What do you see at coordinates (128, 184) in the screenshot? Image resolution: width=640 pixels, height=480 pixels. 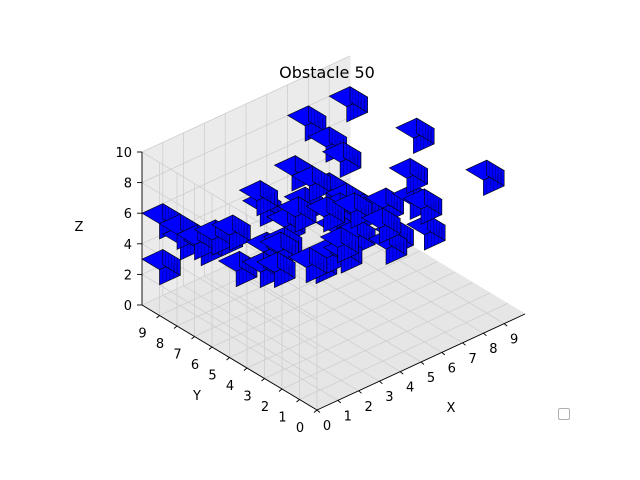 I see `z-tick-label: 8` at bounding box center [128, 184].